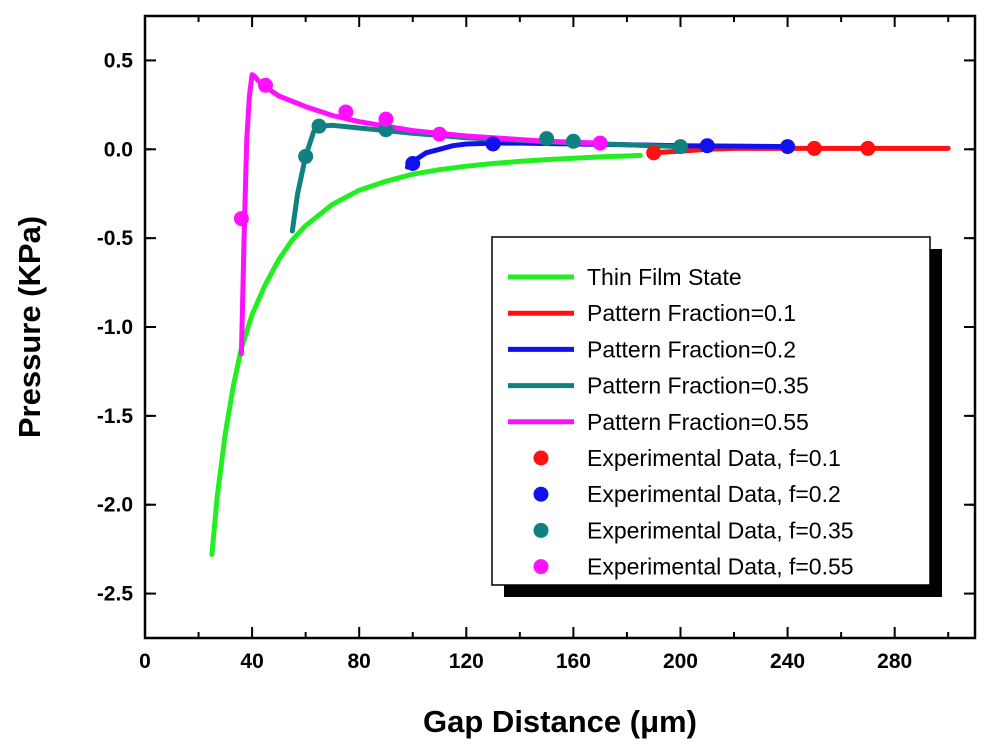 The width and height of the screenshot is (1000, 750). I want to click on y-tick-label: 0.5, so click(119, 60).